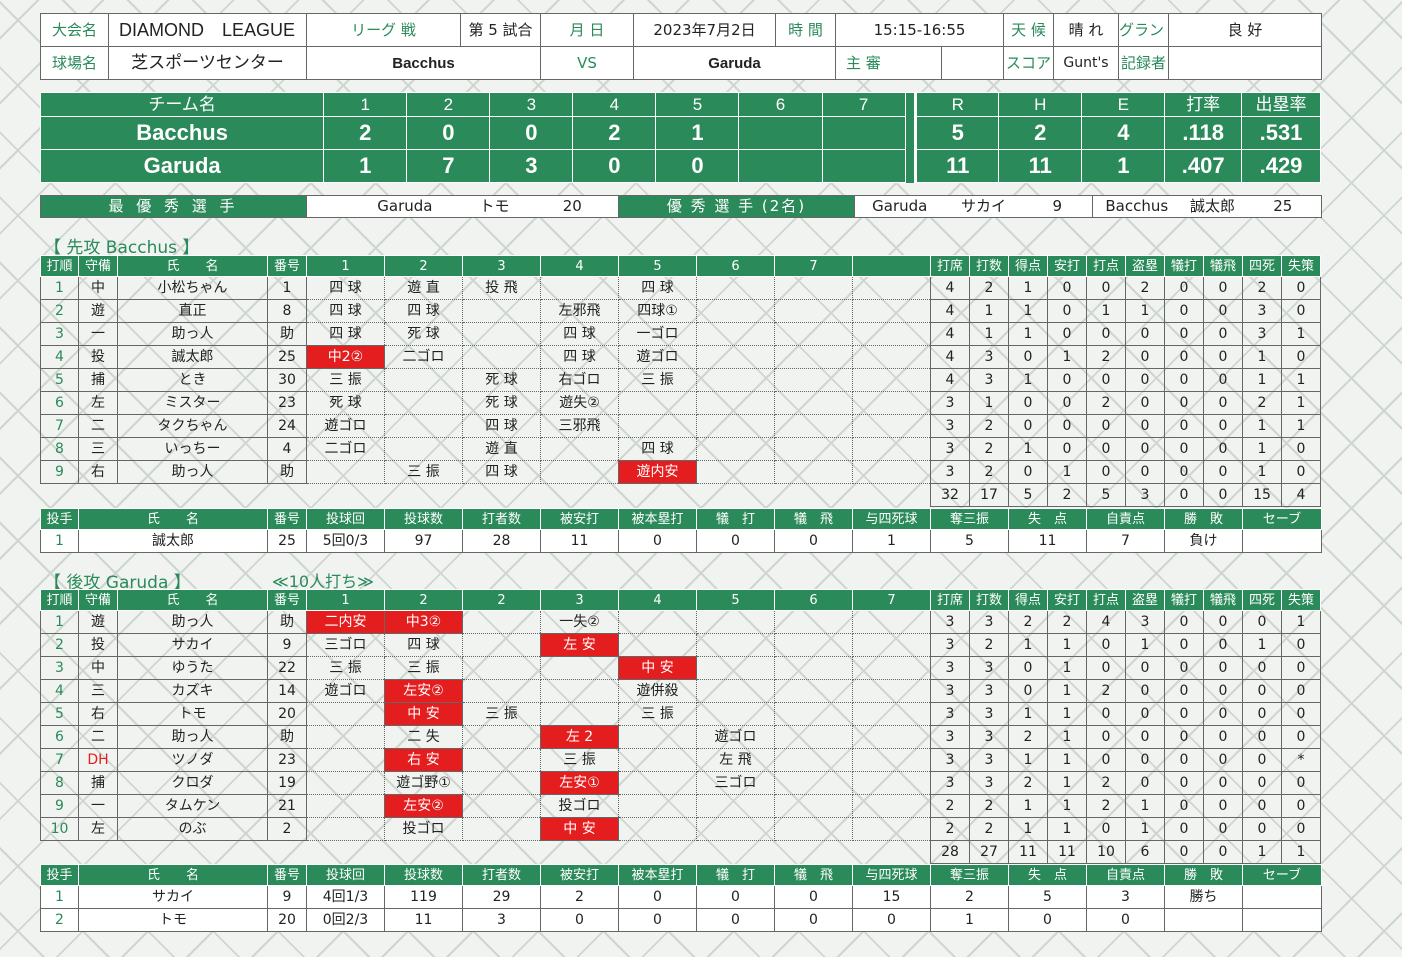 The width and height of the screenshot is (1402, 957). What do you see at coordinates (323, 581) in the screenshot?
I see `bottom-half-note: ≪10人打ち≫` at bounding box center [323, 581].